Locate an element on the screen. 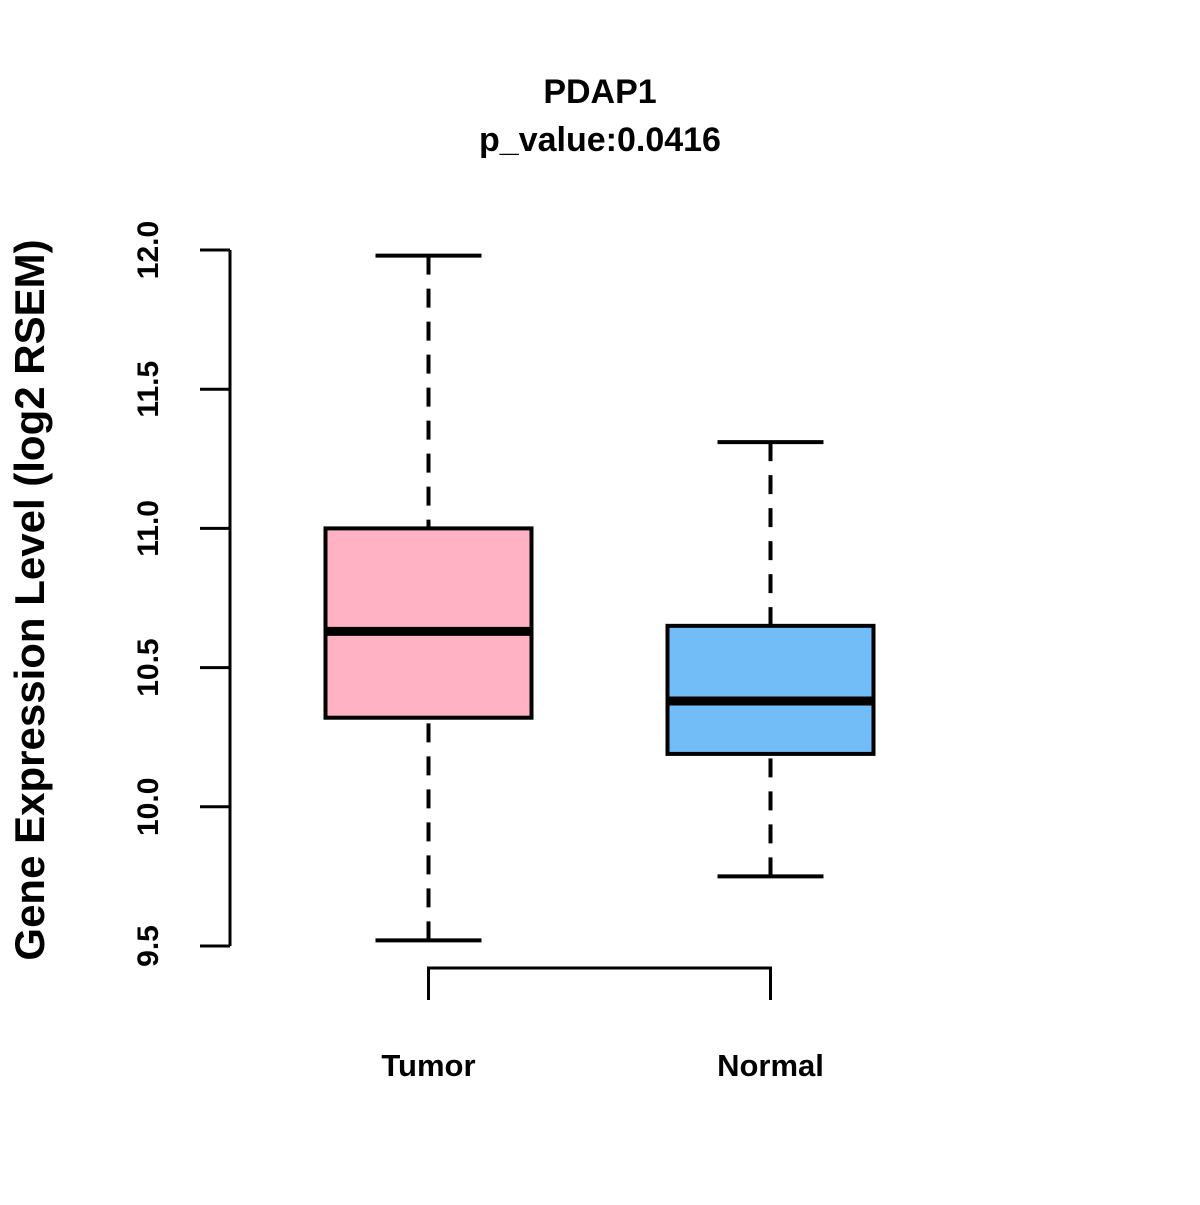  y-tick-label: 10.5 is located at coordinates (148, 667).